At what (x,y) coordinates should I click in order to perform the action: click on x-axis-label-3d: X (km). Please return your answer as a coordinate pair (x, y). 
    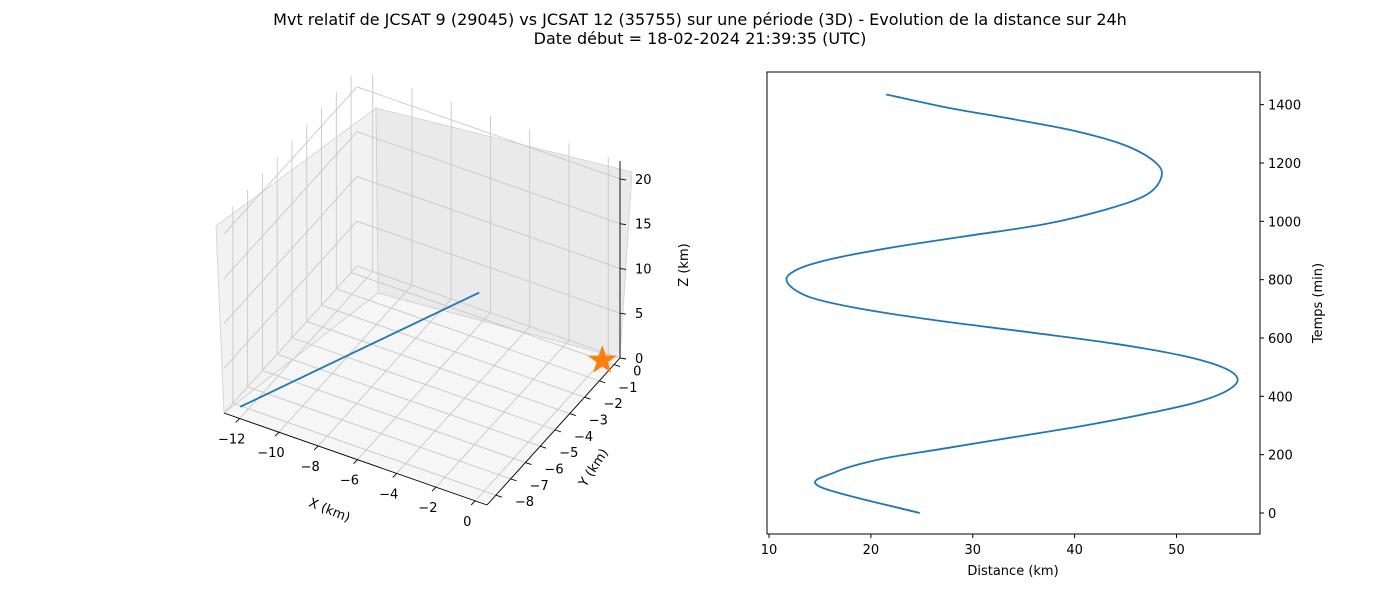
    Looking at the image, I should click on (329, 511).